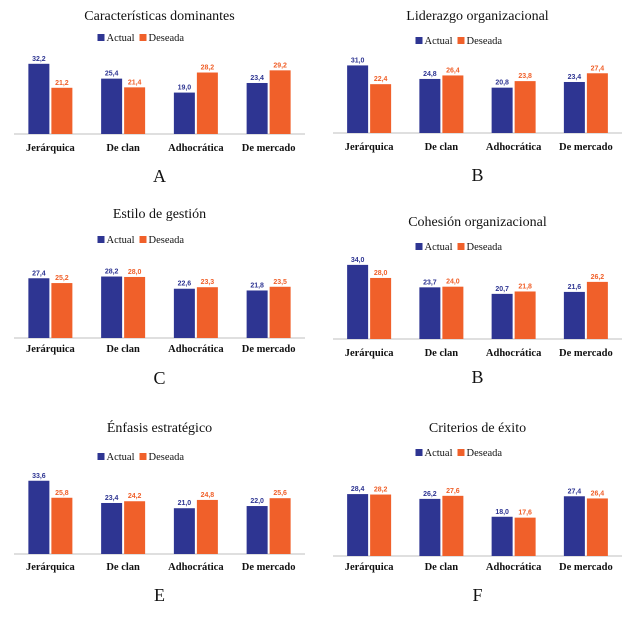  I want to click on data-label-actual: 22,6, so click(185, 284).